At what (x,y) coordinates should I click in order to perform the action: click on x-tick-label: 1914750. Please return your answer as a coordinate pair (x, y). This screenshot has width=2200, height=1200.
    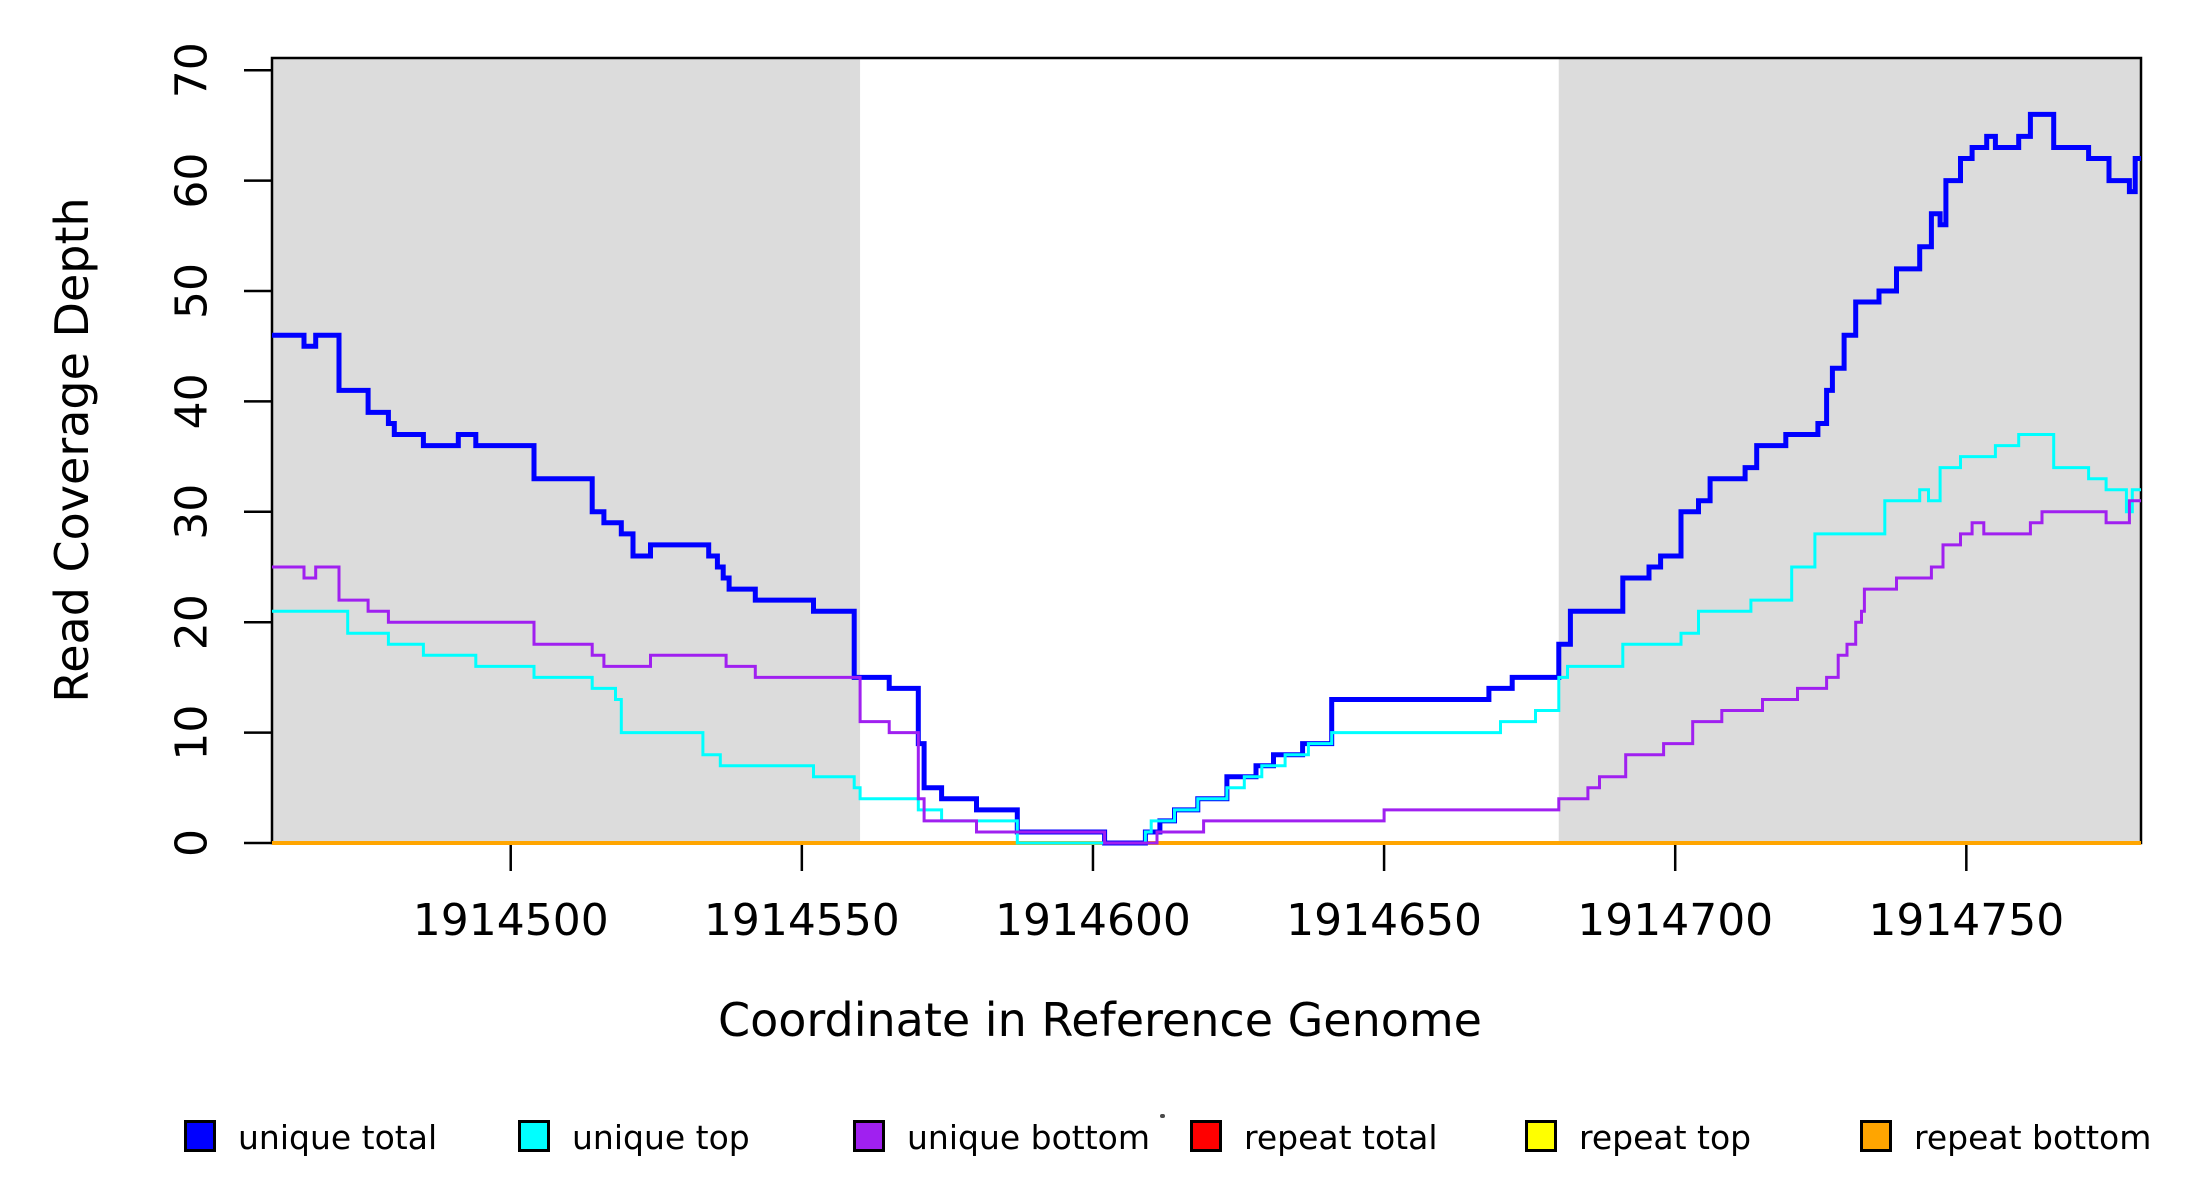
    Looking at the image, I should click on (1966, 920).